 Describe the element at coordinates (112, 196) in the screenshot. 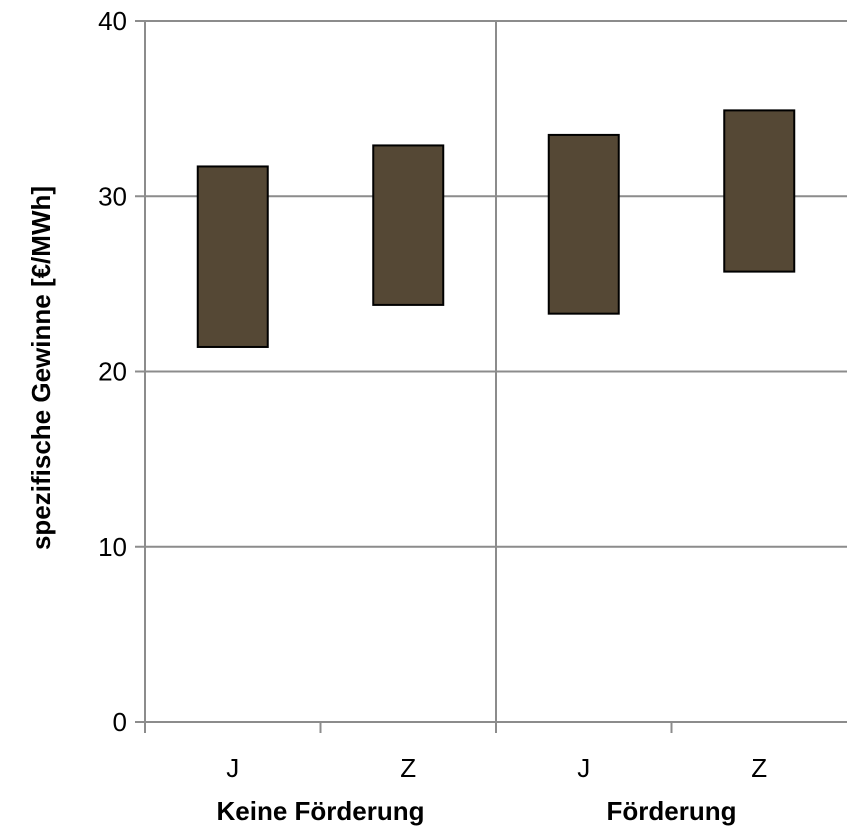

I see `y-tick-label: 30` at that location.